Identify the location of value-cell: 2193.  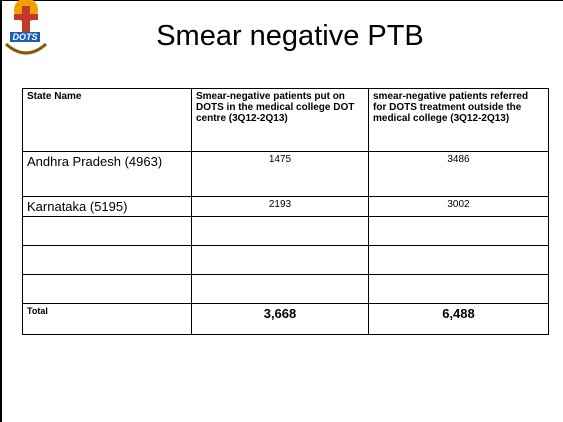
(280, 206).